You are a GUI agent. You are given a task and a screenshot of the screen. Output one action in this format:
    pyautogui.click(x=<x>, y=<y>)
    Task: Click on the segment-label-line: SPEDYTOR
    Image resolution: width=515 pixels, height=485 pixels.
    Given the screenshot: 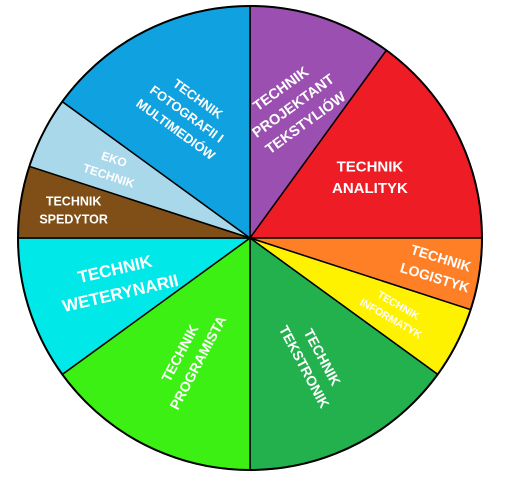 What is the action you would take?
    pyautogui.click(x=73, y=220)
    